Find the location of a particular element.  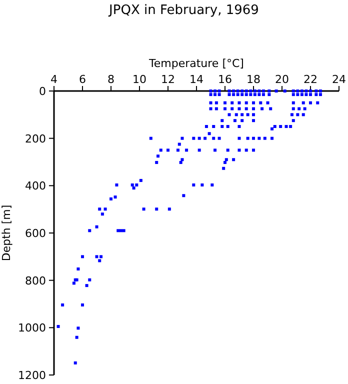

x-tick-label: 18 is located at coordinates (253, 79).